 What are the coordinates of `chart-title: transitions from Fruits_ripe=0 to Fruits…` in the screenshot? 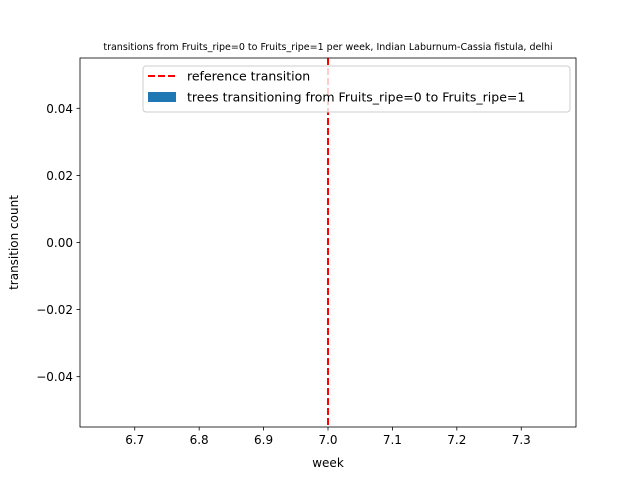 It's located at (327, 47).